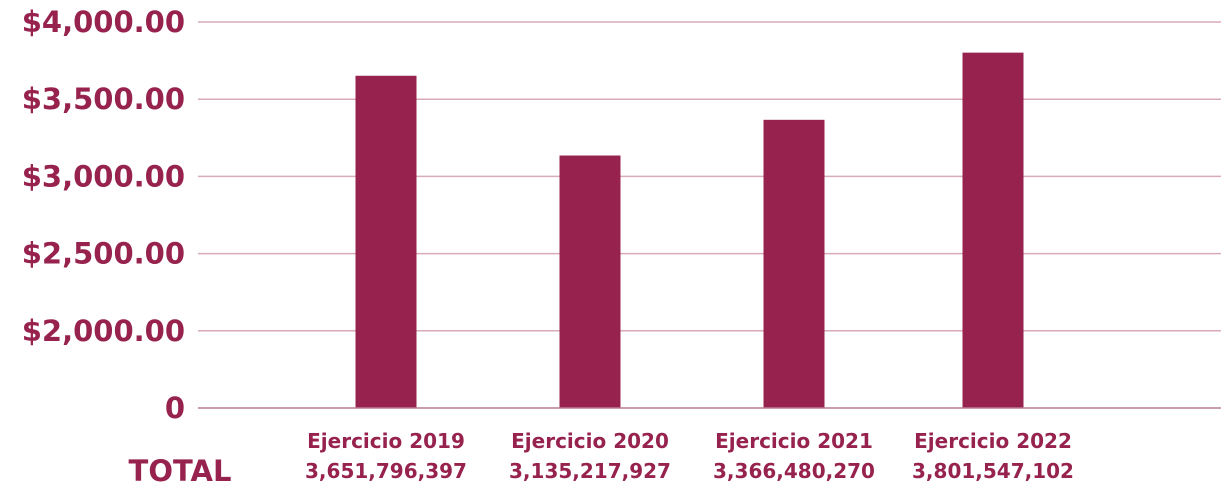 This screenshot has height=487, width=1223. Describe the element at coordinates (103, 99) in the screenshot. I see `y-tick-label: $3,500.00` at that location.